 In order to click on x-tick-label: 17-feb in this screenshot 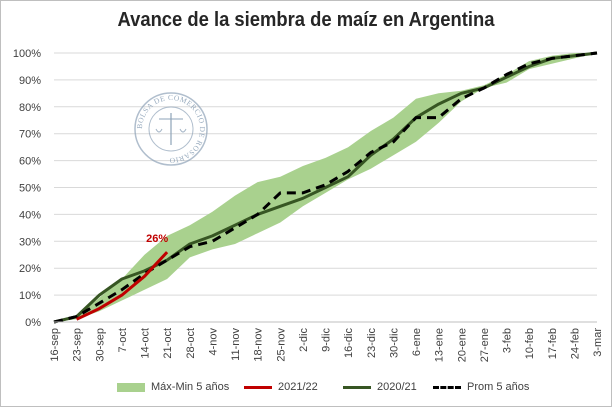, I will do `click(553, 343)`.